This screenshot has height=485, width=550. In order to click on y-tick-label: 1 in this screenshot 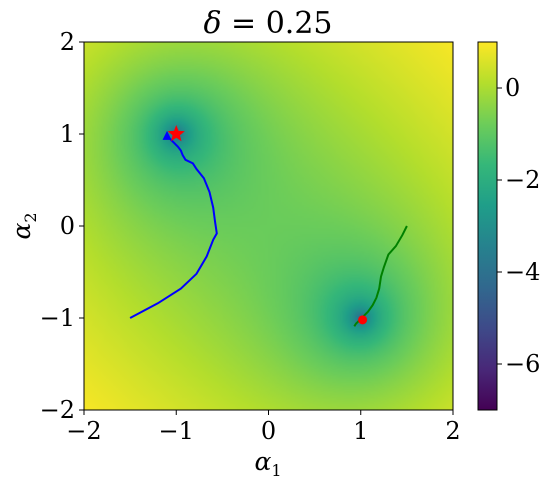, I will do `click(67, 134)`.